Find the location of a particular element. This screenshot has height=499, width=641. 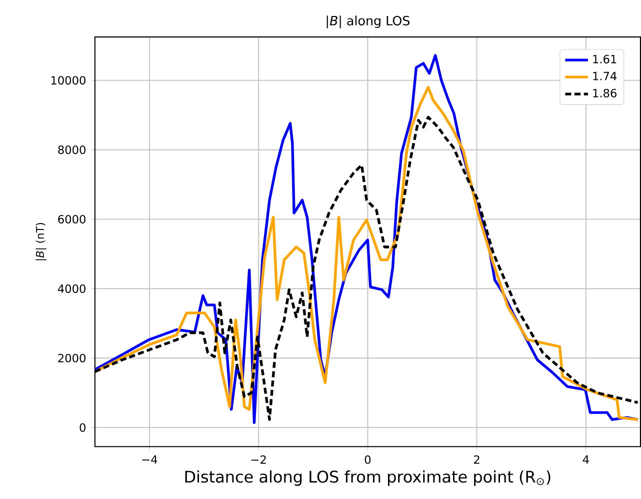

x-tick-label: 4 is located at coordinates (585, 460).